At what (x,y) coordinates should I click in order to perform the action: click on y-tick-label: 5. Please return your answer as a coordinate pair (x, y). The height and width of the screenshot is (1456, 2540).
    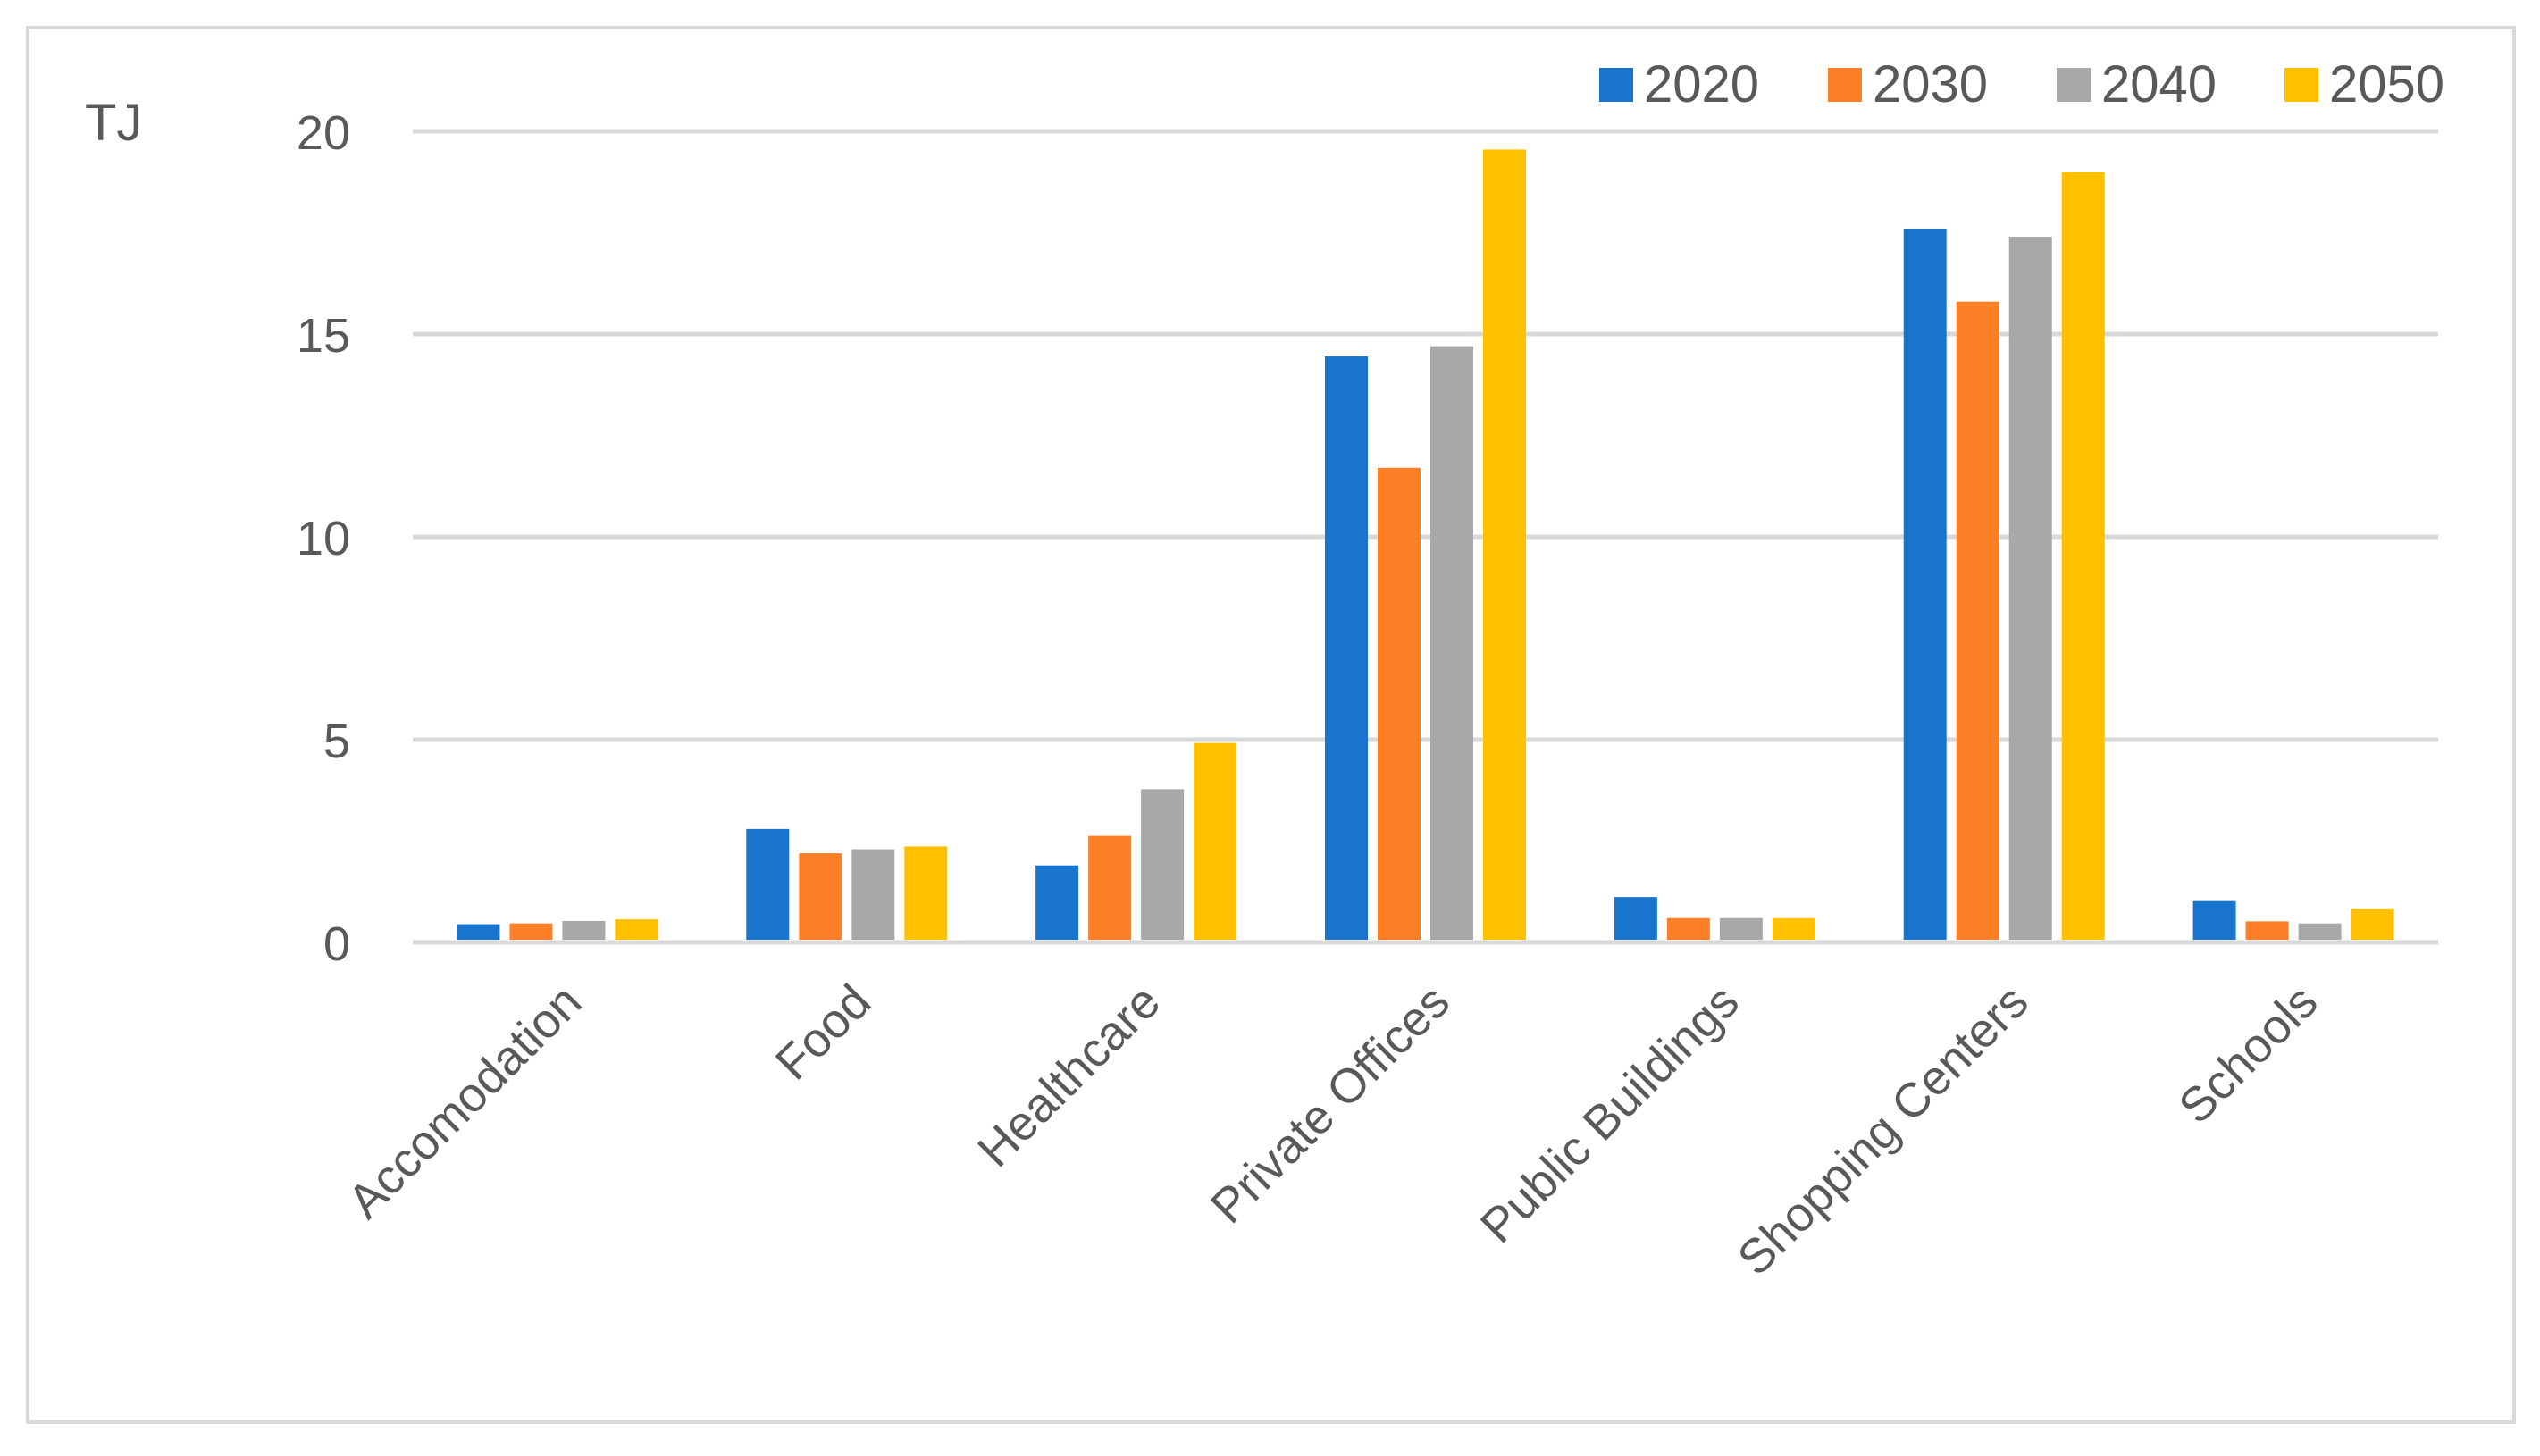
    Looking at the image, I should click on (336, 741).